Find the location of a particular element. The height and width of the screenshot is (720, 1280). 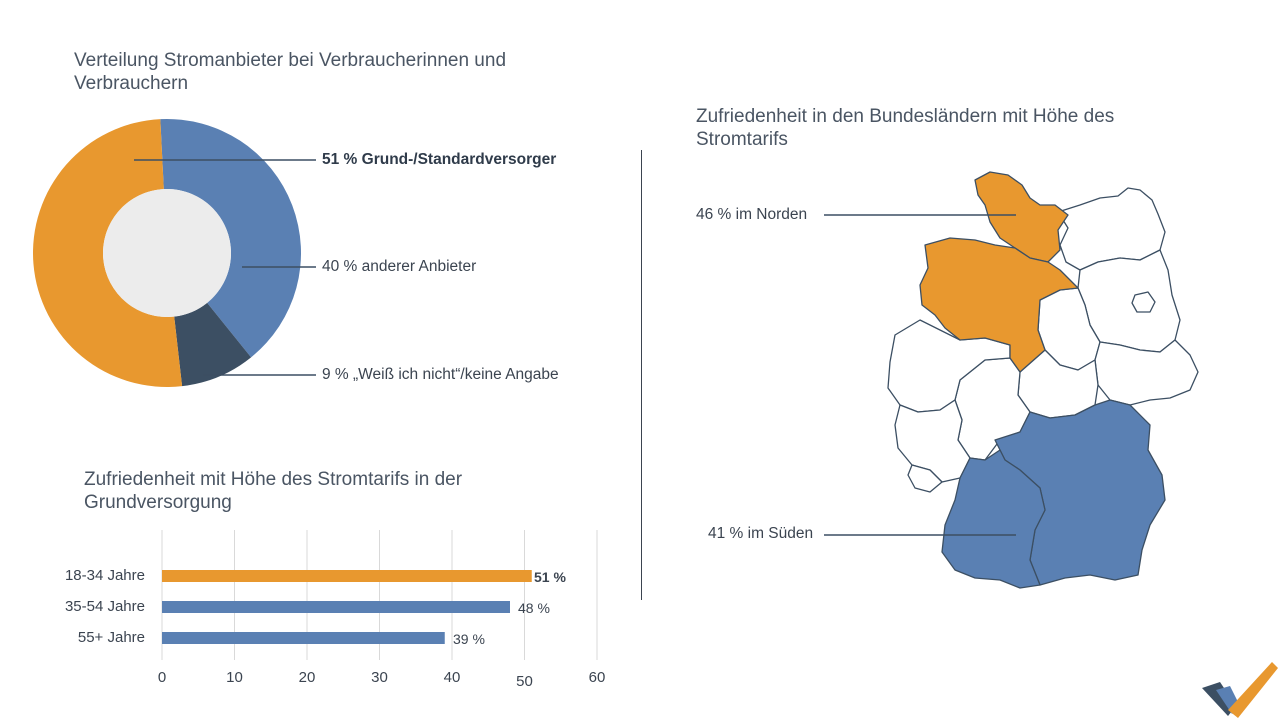

x-tick-label: 20 is located at coordinates (307, 677).